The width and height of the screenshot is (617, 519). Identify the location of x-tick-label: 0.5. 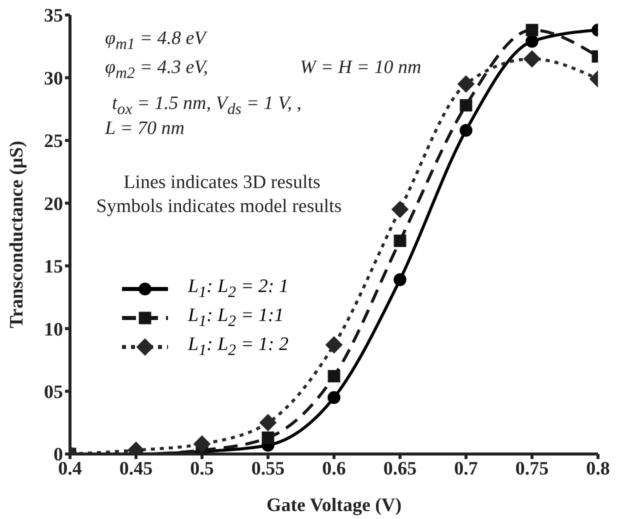
(202, 469).